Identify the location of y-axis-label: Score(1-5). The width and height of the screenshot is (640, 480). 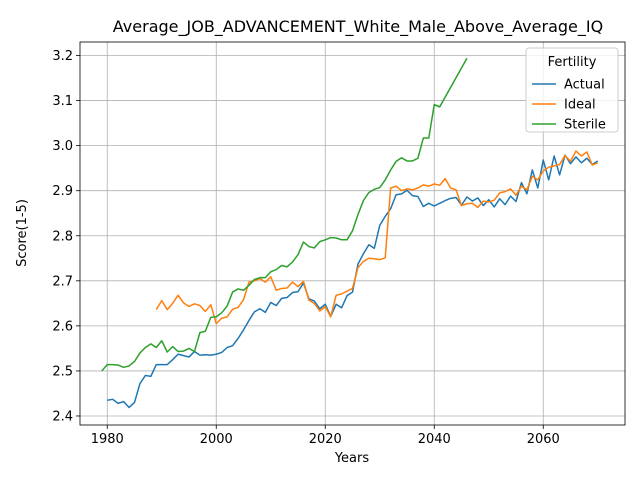
(22, 233).